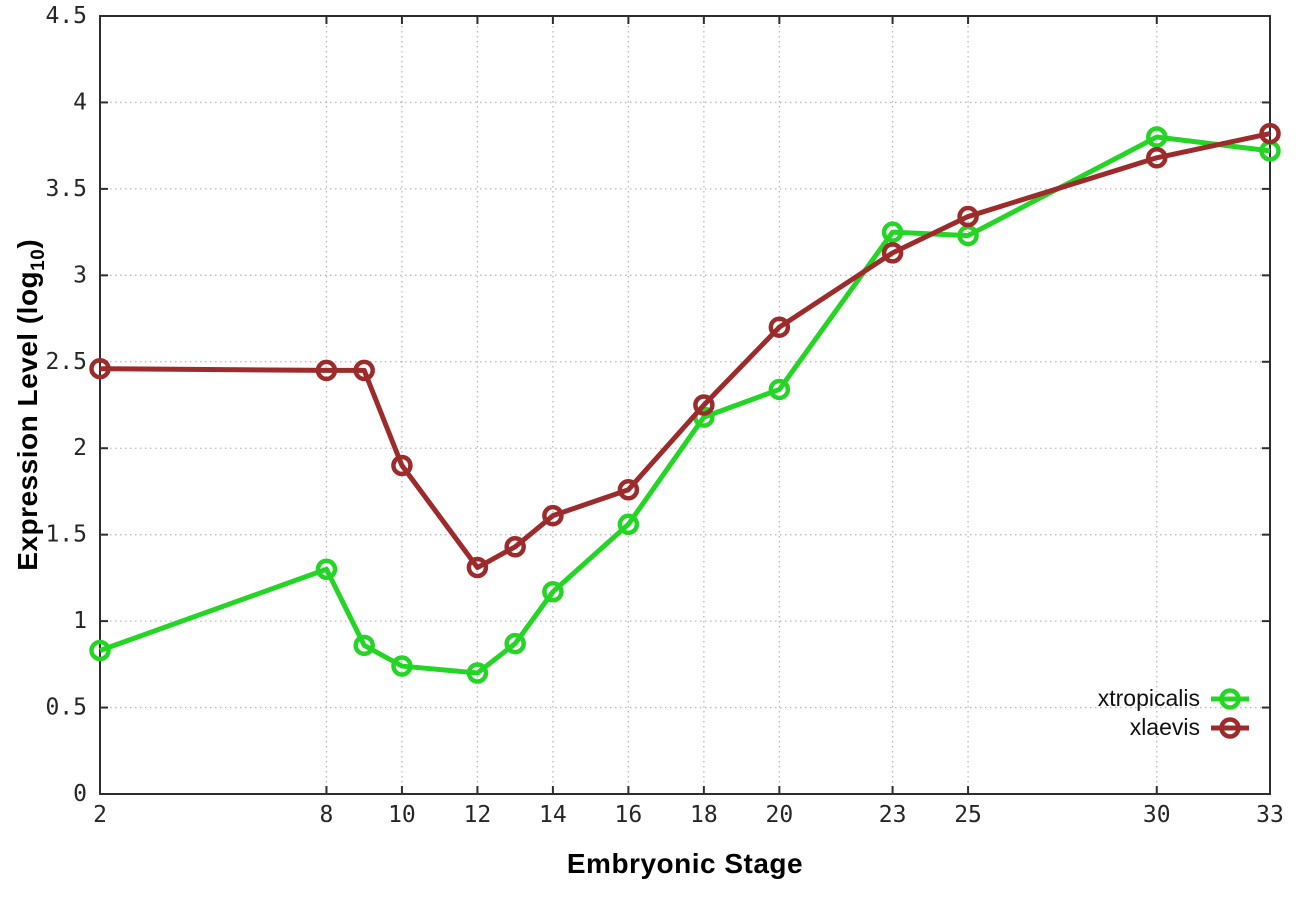 This screenshot has width=1296, height=907. What do you see at coordinates (100, 815) in the screenshot?
I see `x-tick-label: 2` at bounding box center [100, 815].